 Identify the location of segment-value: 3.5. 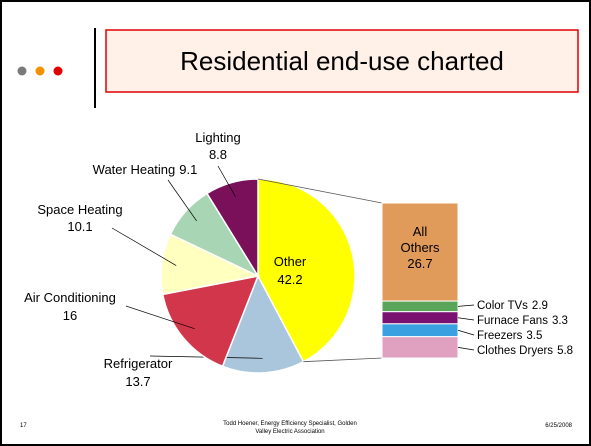
(534, 336).